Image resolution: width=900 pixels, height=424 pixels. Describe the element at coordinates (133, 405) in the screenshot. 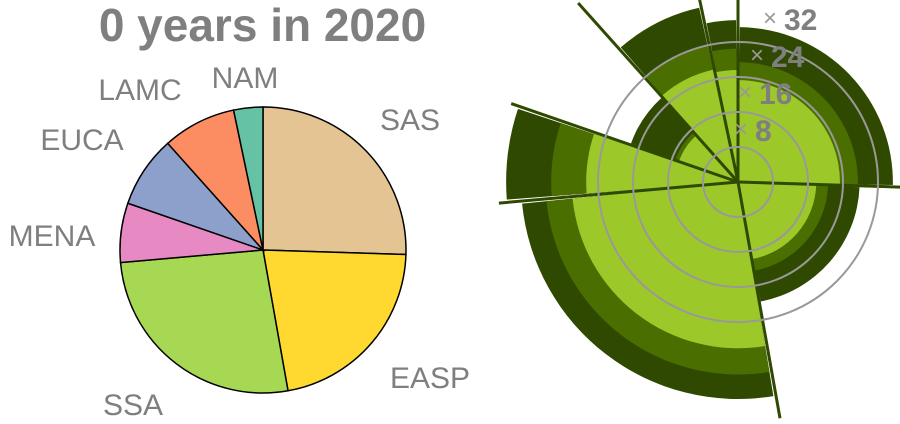

I see `pie-label: SSA` at that location.